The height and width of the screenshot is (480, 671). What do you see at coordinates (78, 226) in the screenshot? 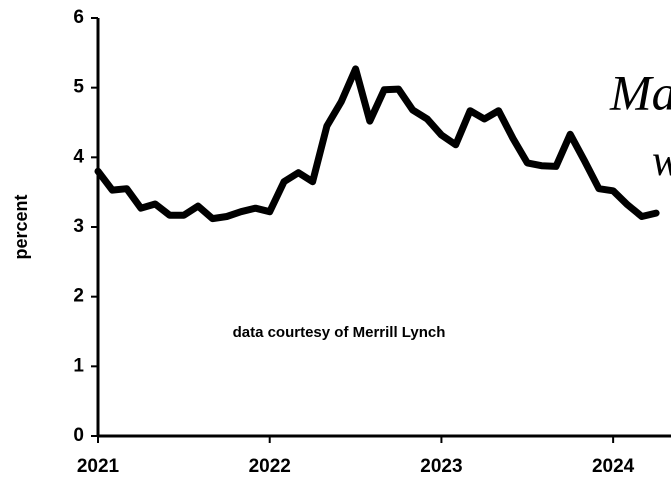
I see `y-tick-label: 3` at bounding box center [78, 226].